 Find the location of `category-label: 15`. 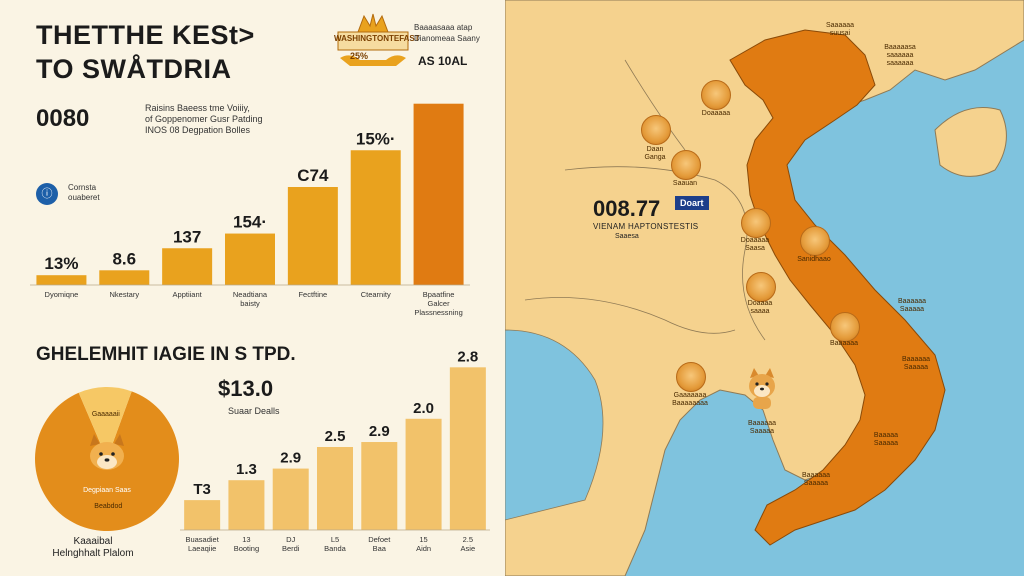

category-label: 15 is located at coordinates (423, 539).